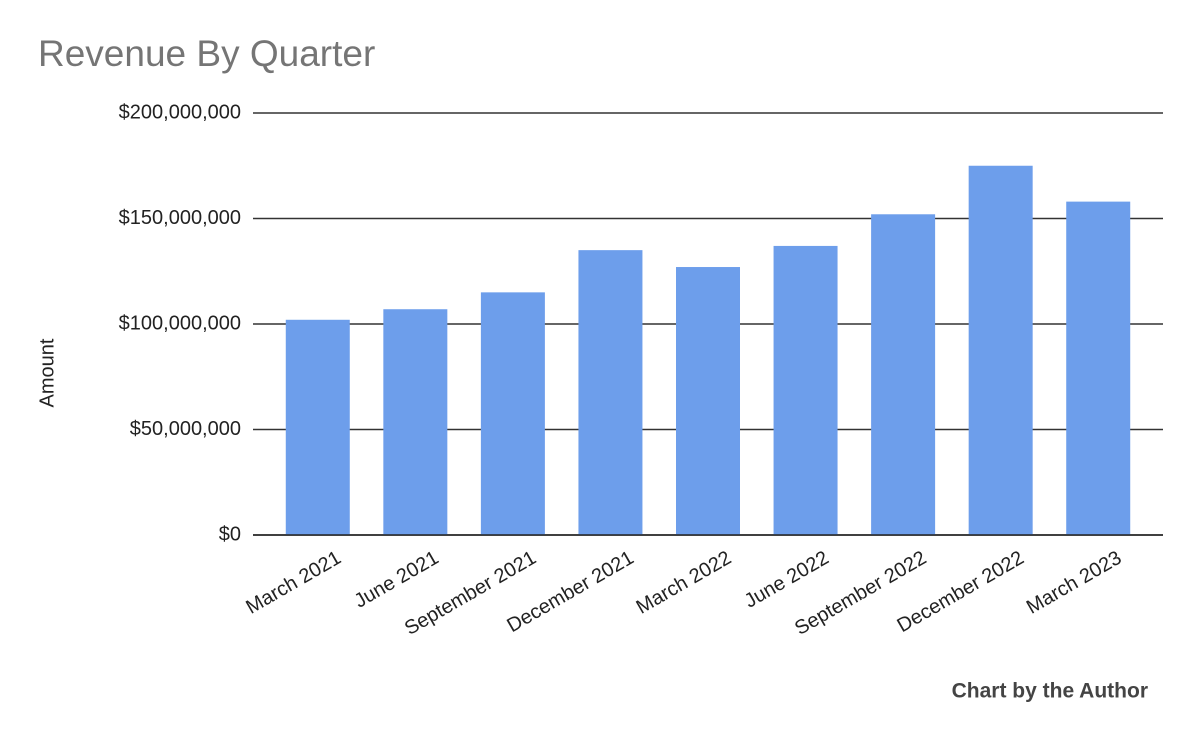 The width and height of the screenshot is (1200, 742). I want to click on chart-title: Revenue By Quarter, so click(206, 53).